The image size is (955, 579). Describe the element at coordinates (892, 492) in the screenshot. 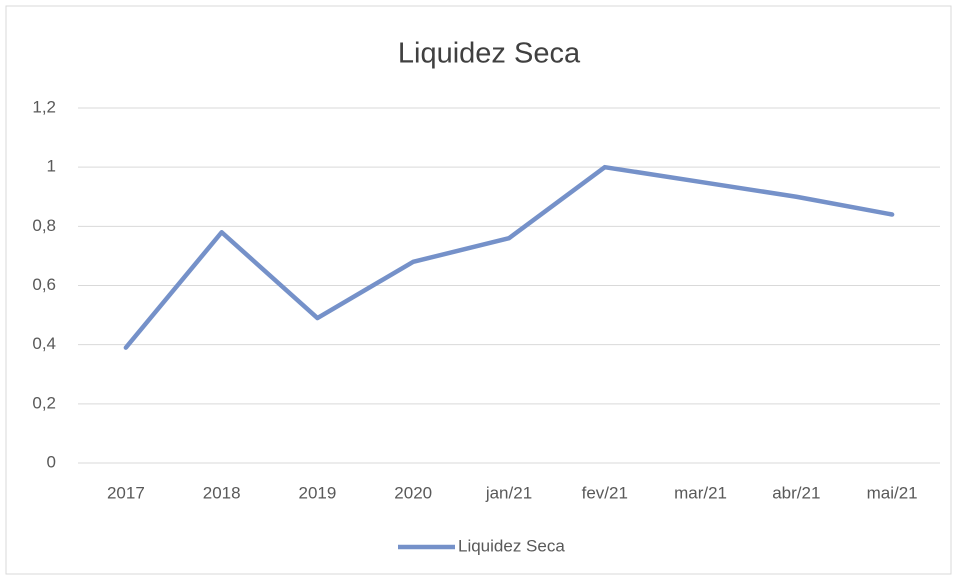

I see `x-tick-label: mai/21` at that location.